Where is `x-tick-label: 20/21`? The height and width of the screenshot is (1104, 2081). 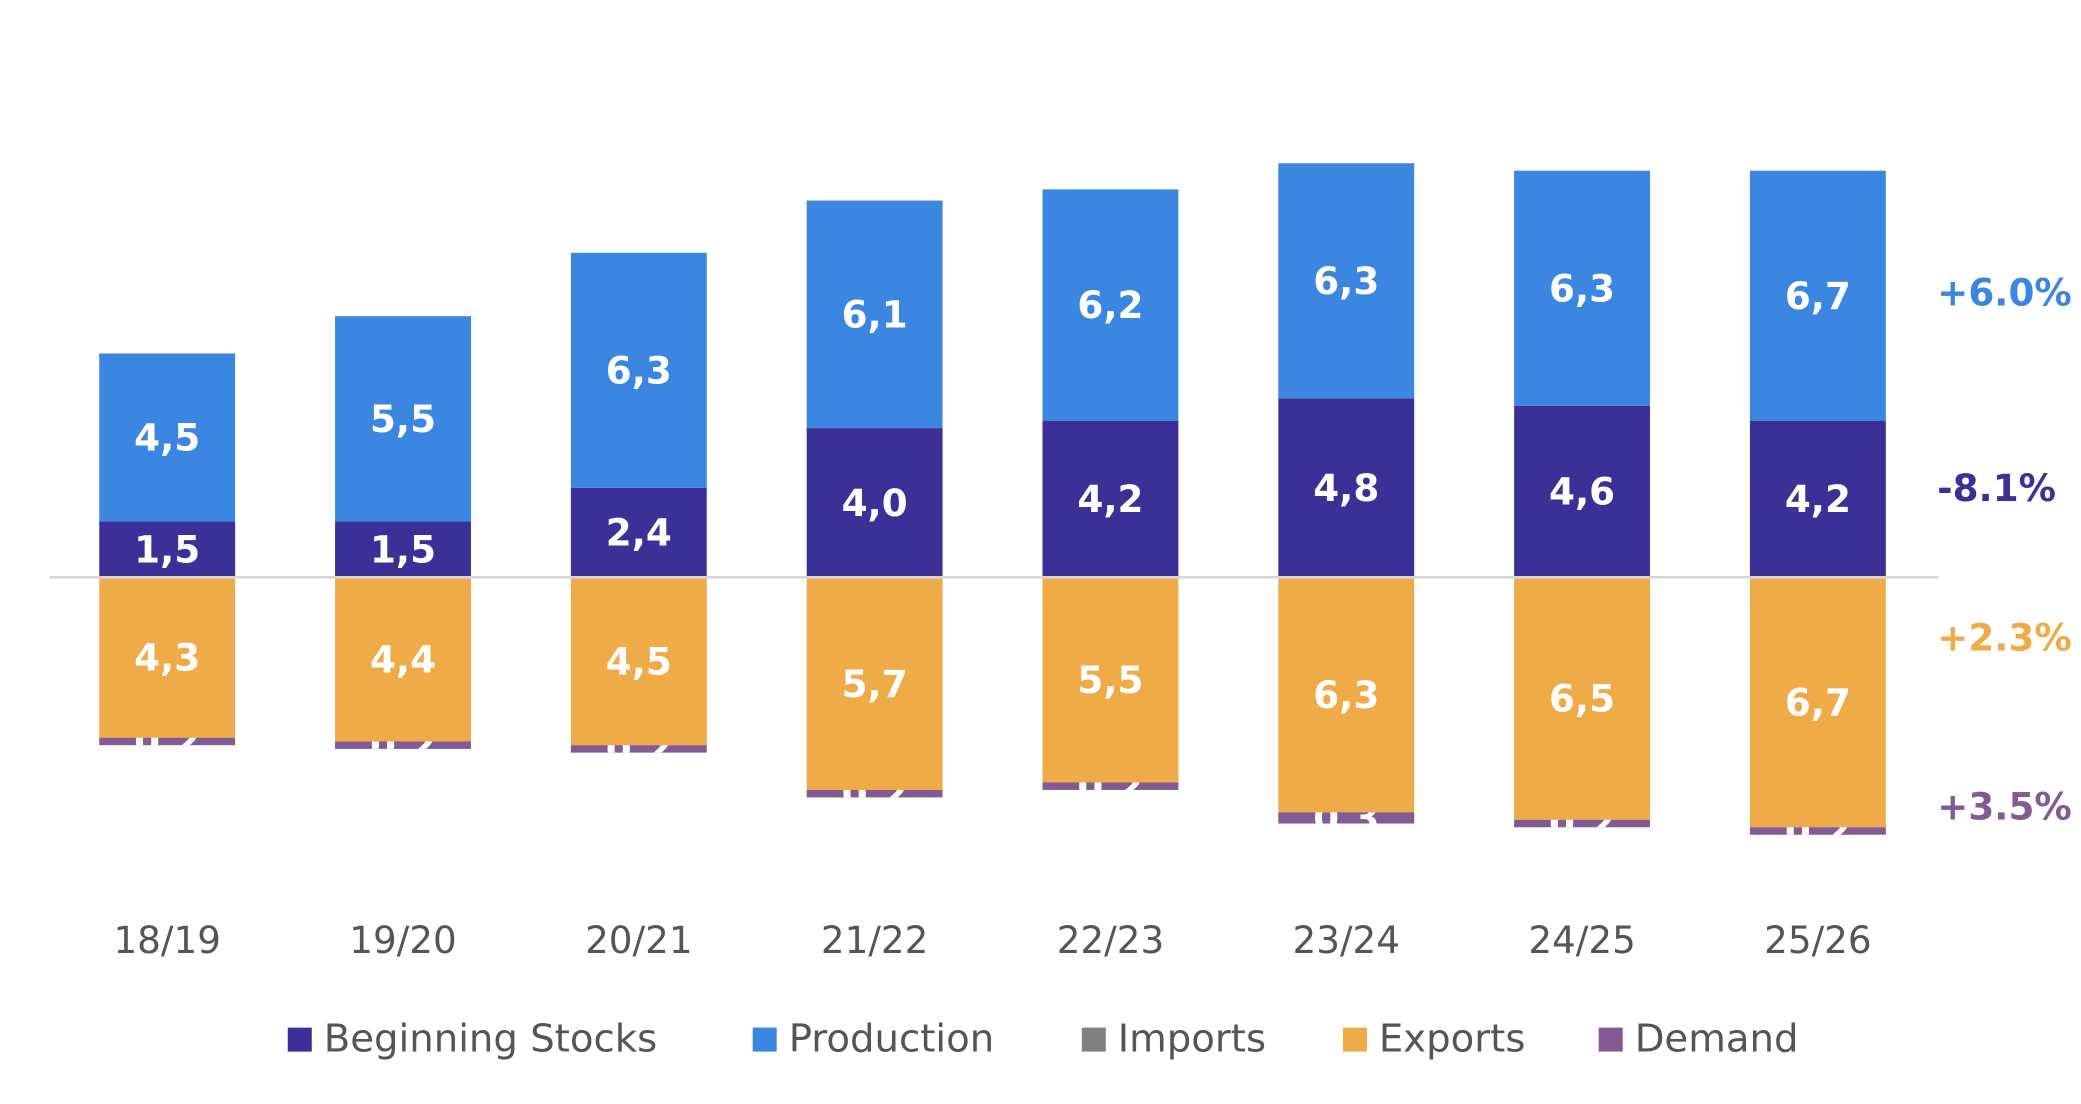 x-tick-label: 20/21 is located at coordinates (638, 940).